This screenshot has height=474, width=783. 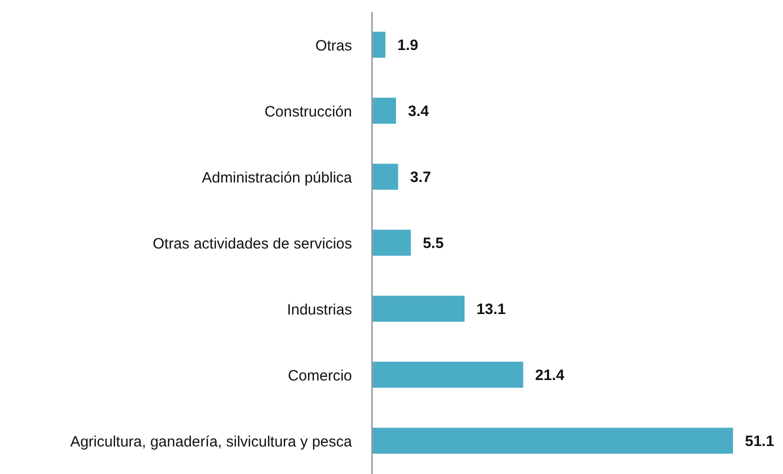 I want to click on data-label: 5.5, so click(x=433, y=243).